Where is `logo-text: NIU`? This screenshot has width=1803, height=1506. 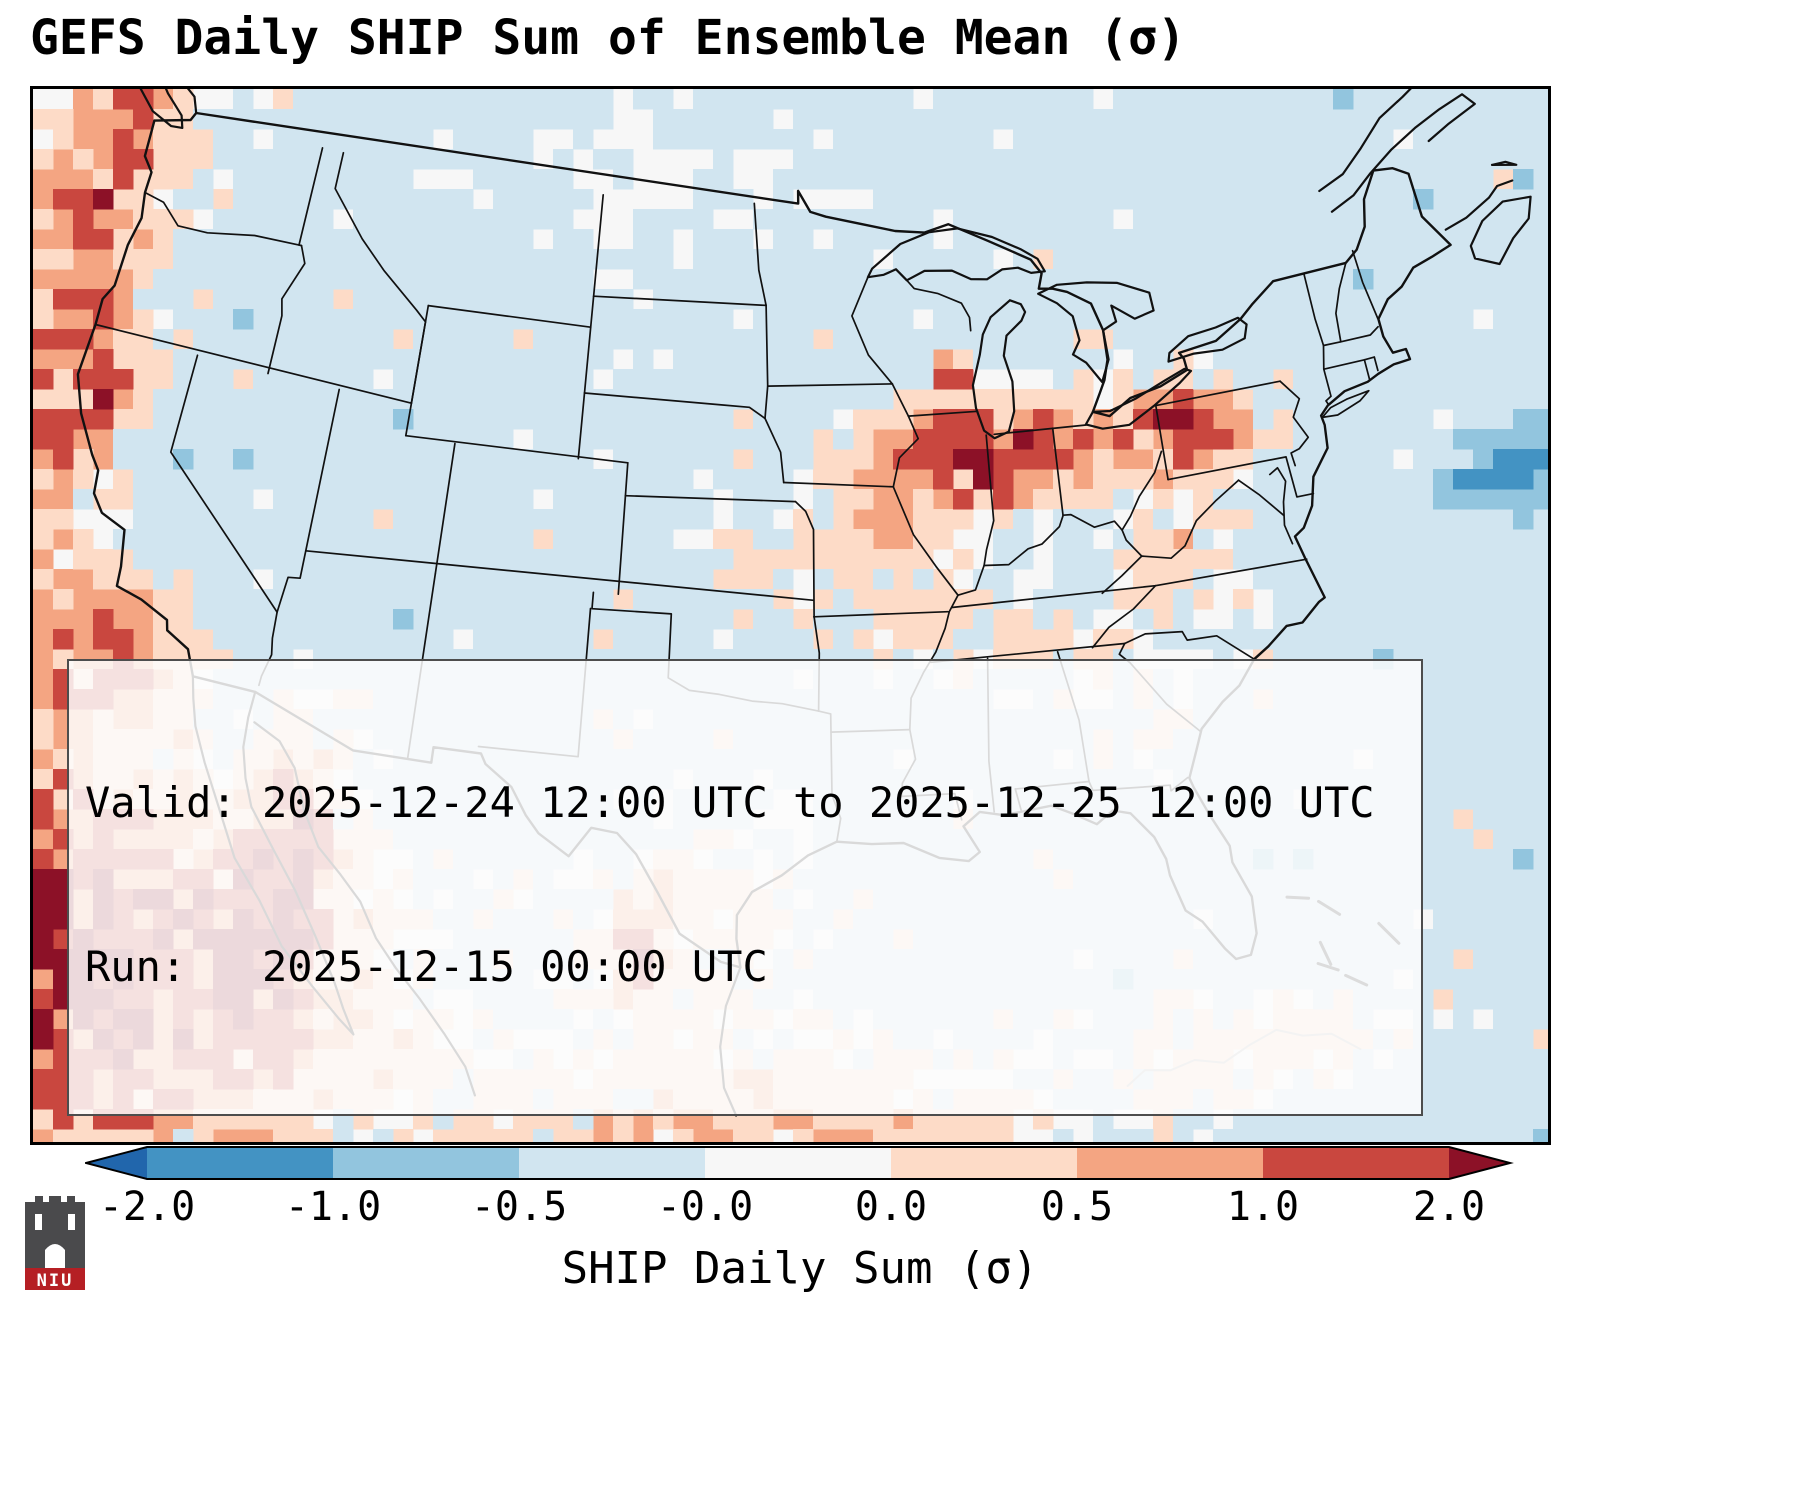
logo-text: NIU is located at coordinates (55, 1281).